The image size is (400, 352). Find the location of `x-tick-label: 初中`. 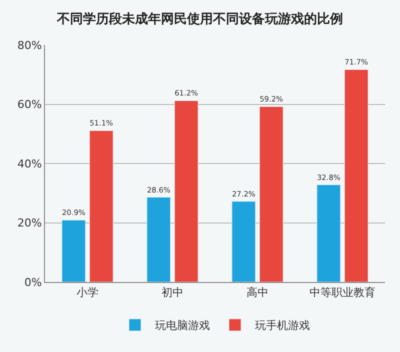

x-tick-label: 初中 is located at coordinates (173, 293).